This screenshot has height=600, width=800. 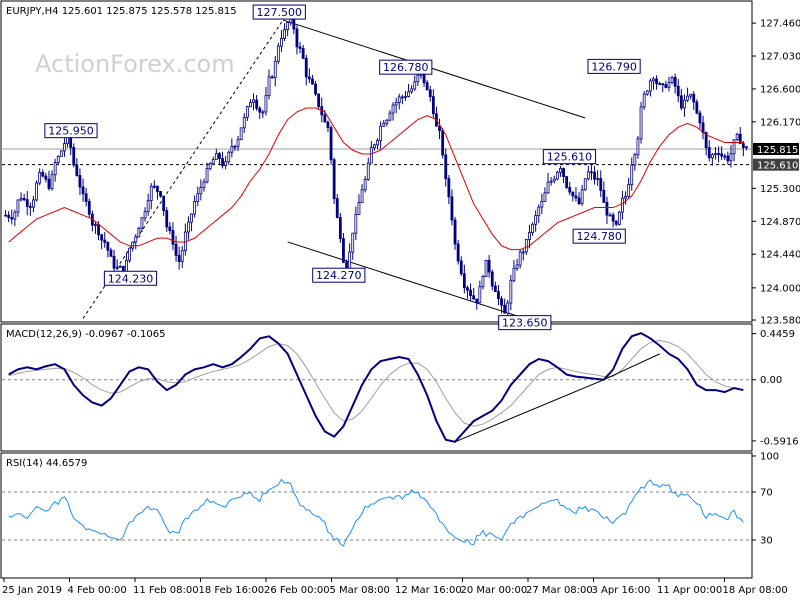 I want to click on price-tick-label: 123.580, so click(x=780, y=321).